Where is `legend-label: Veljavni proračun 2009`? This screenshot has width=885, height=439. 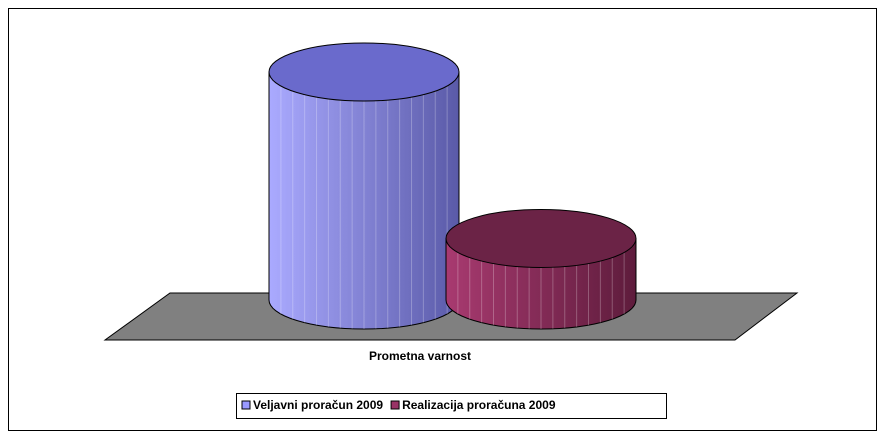 legend-label: Veljavni proračun 2009 is located at coordinates (318, 405).